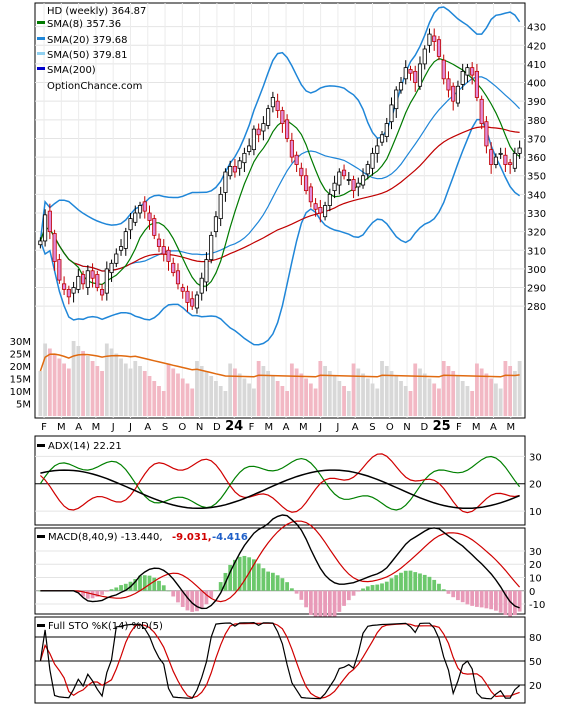 This screenshot has width=566, height=706. I want to click on price-tick-label: 430, so click(536, 28).